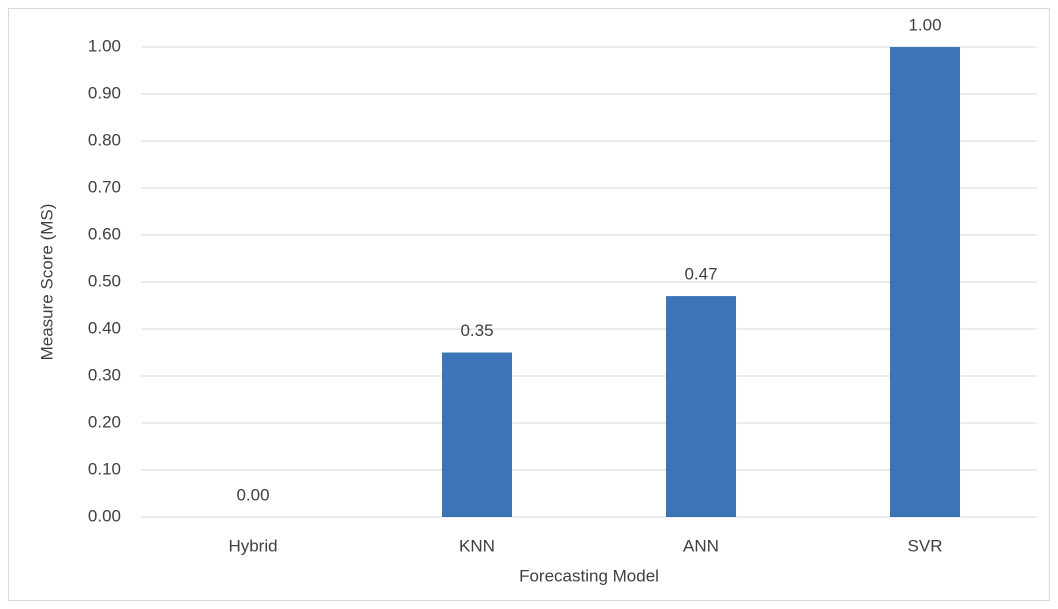 Image resolution: width=1058 pixels, height=609 pixels. Describe the element at coordinates (925, 545) in the screenshot. I see `x-tick-label: SVR` at that location.